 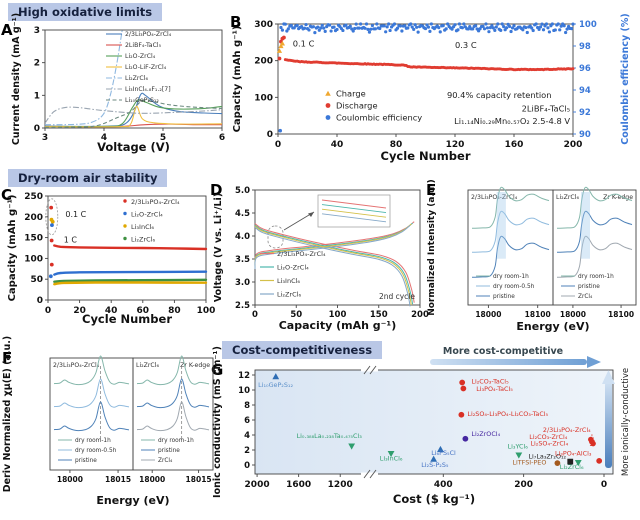 I want to click on svg-text: Coulombic efficiency (%), so click(x=625, y=78).